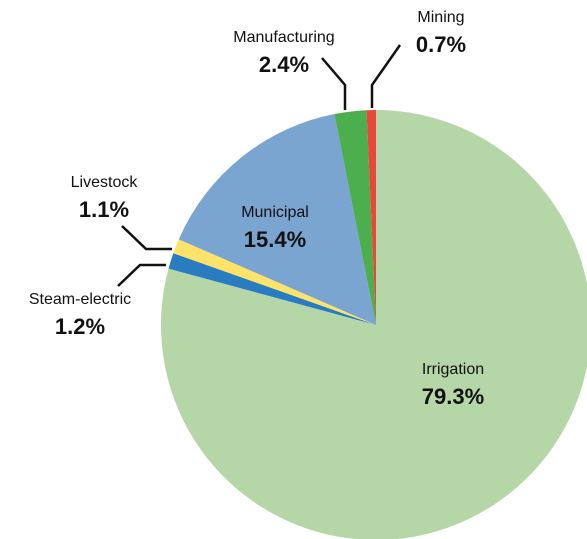 The height and width of the screenshot is (539, 587). Describe the element at coordinates (453, 396) in the screenshot. I see `value-label: 79.3%` at that location.